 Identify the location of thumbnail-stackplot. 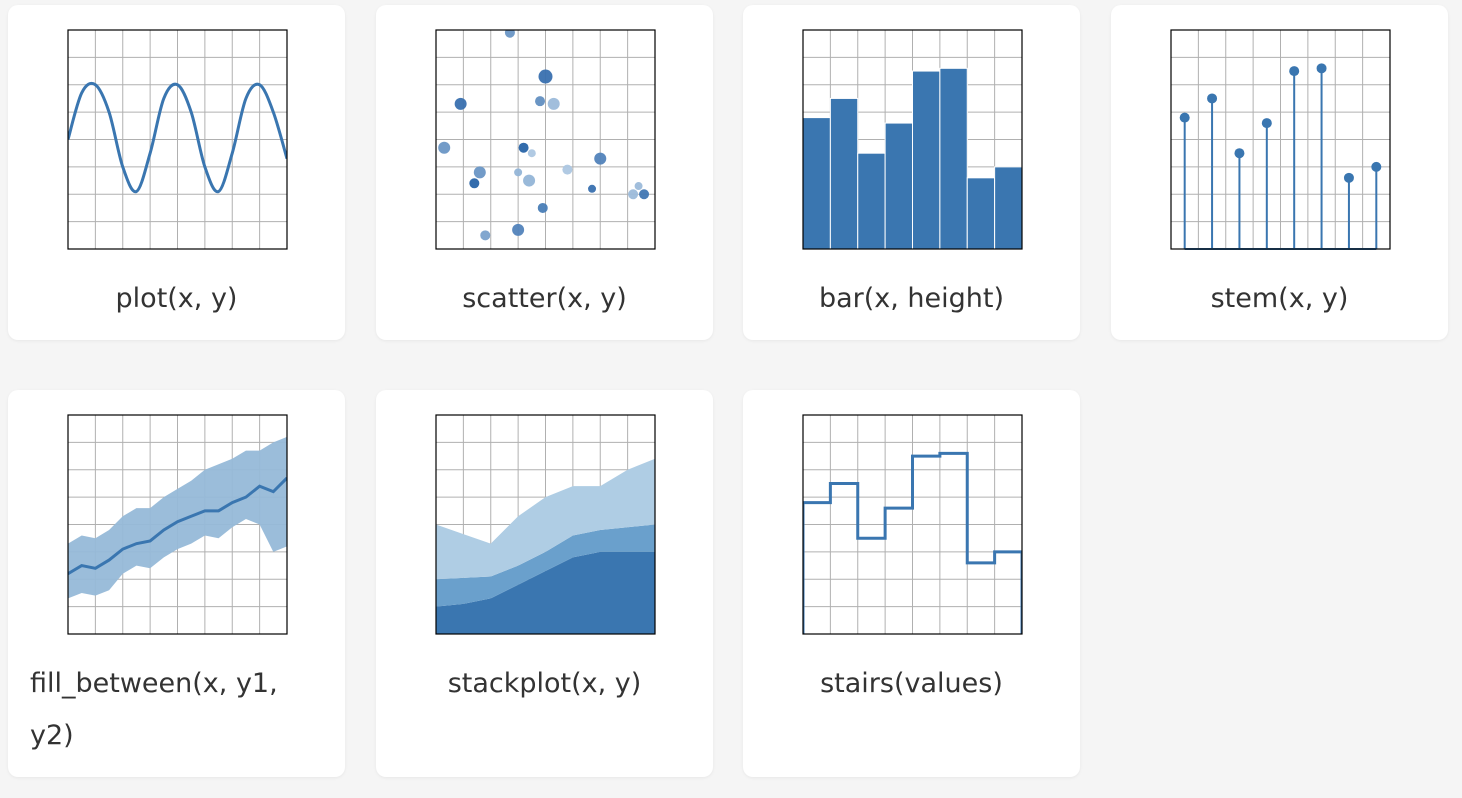
(545, 524).